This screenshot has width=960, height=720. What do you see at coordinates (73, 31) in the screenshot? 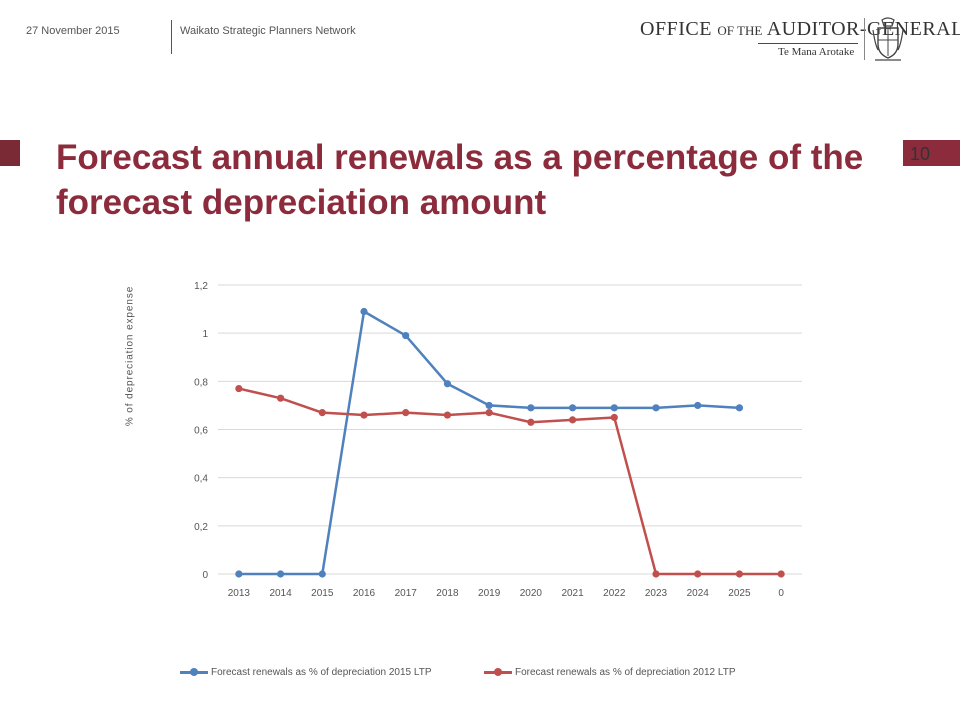
I see `header-date: 27 November 2015` at bounding box center [73, 31].